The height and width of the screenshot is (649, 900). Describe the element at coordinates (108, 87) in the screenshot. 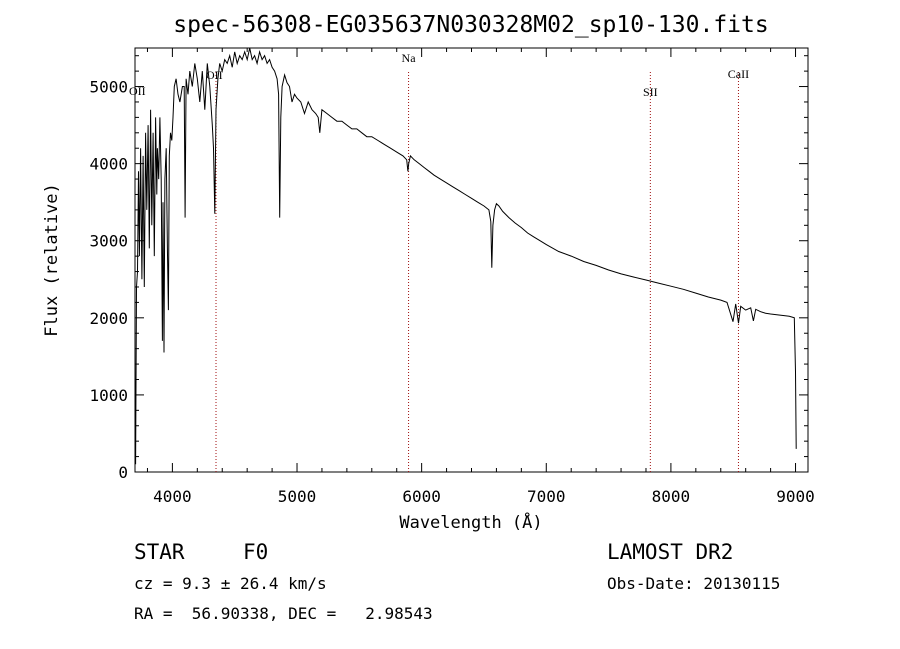

I see `y-tick-label: 5000` at that location.